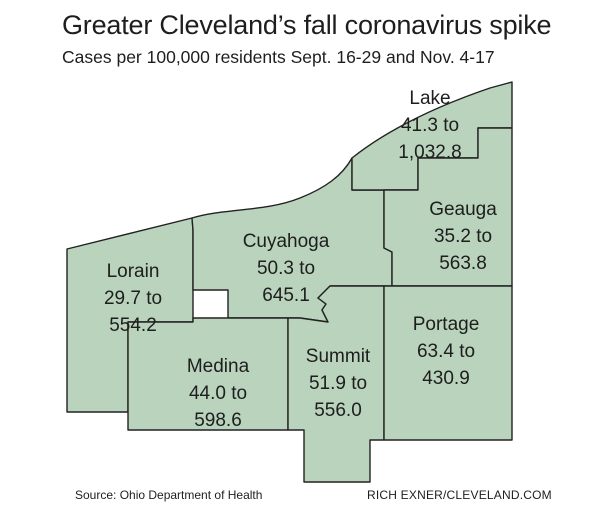 This screenshot has width=600, height=512. Describe the element at coordinates (286, 241) in the screenshot. I see `cuyahoga-name: Cuyahoga` at that location.